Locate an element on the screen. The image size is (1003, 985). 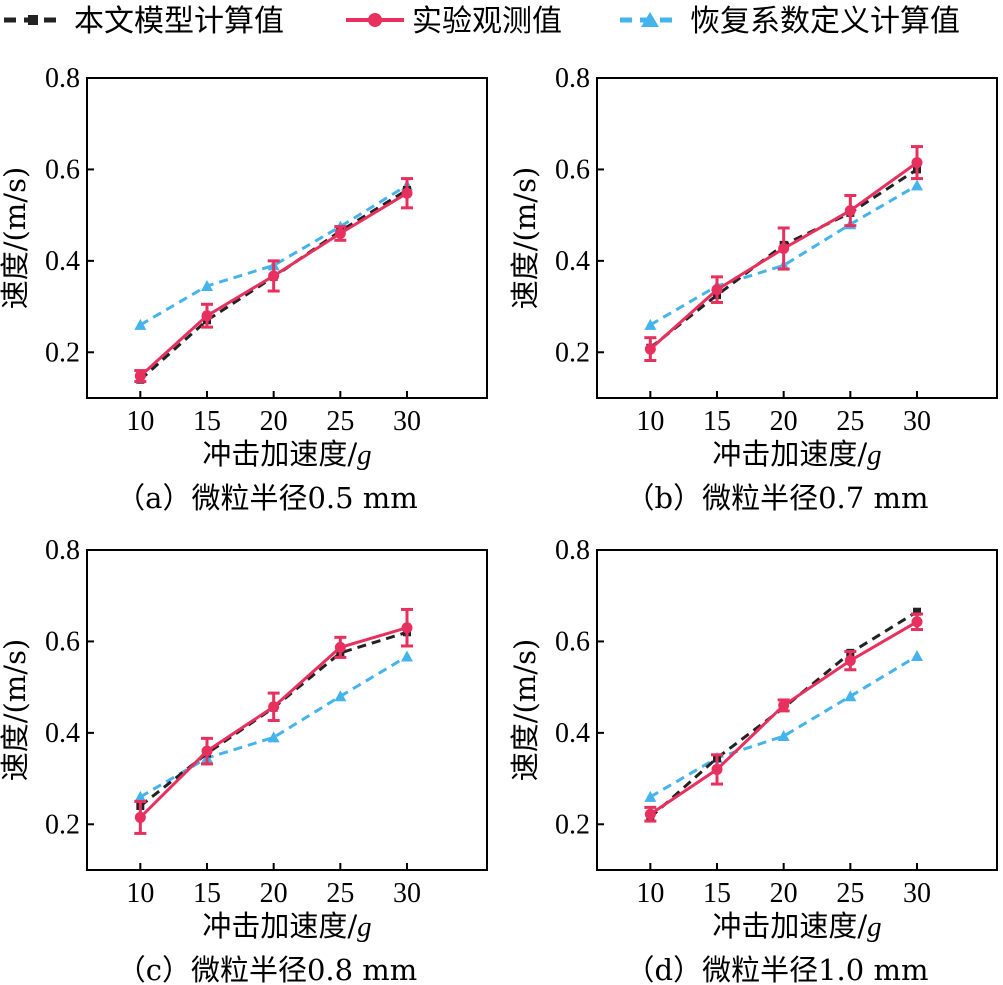
chart-a-y-tick-label: 0.8 is located at coordinates (62, 78).